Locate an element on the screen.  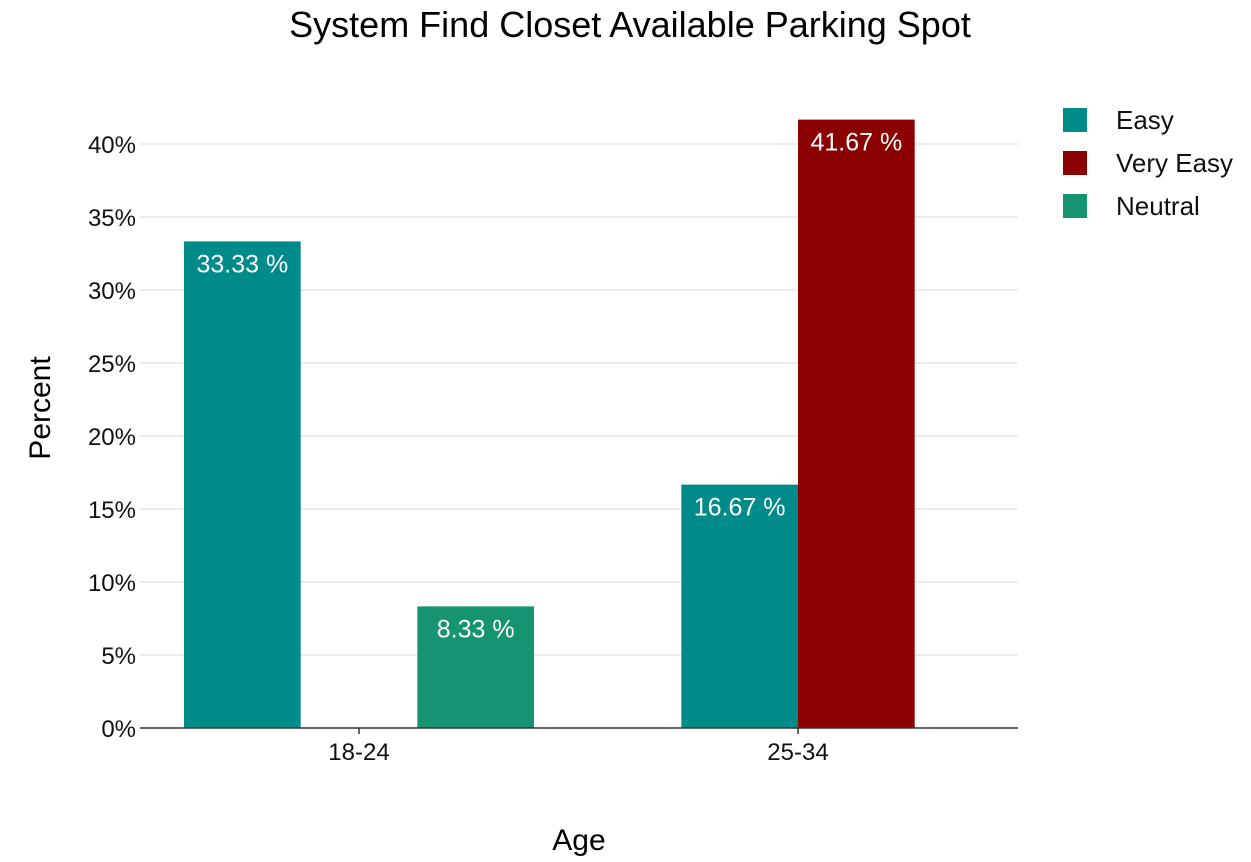
x-tick-label: 18-24 is located at coordinates (358, 752).